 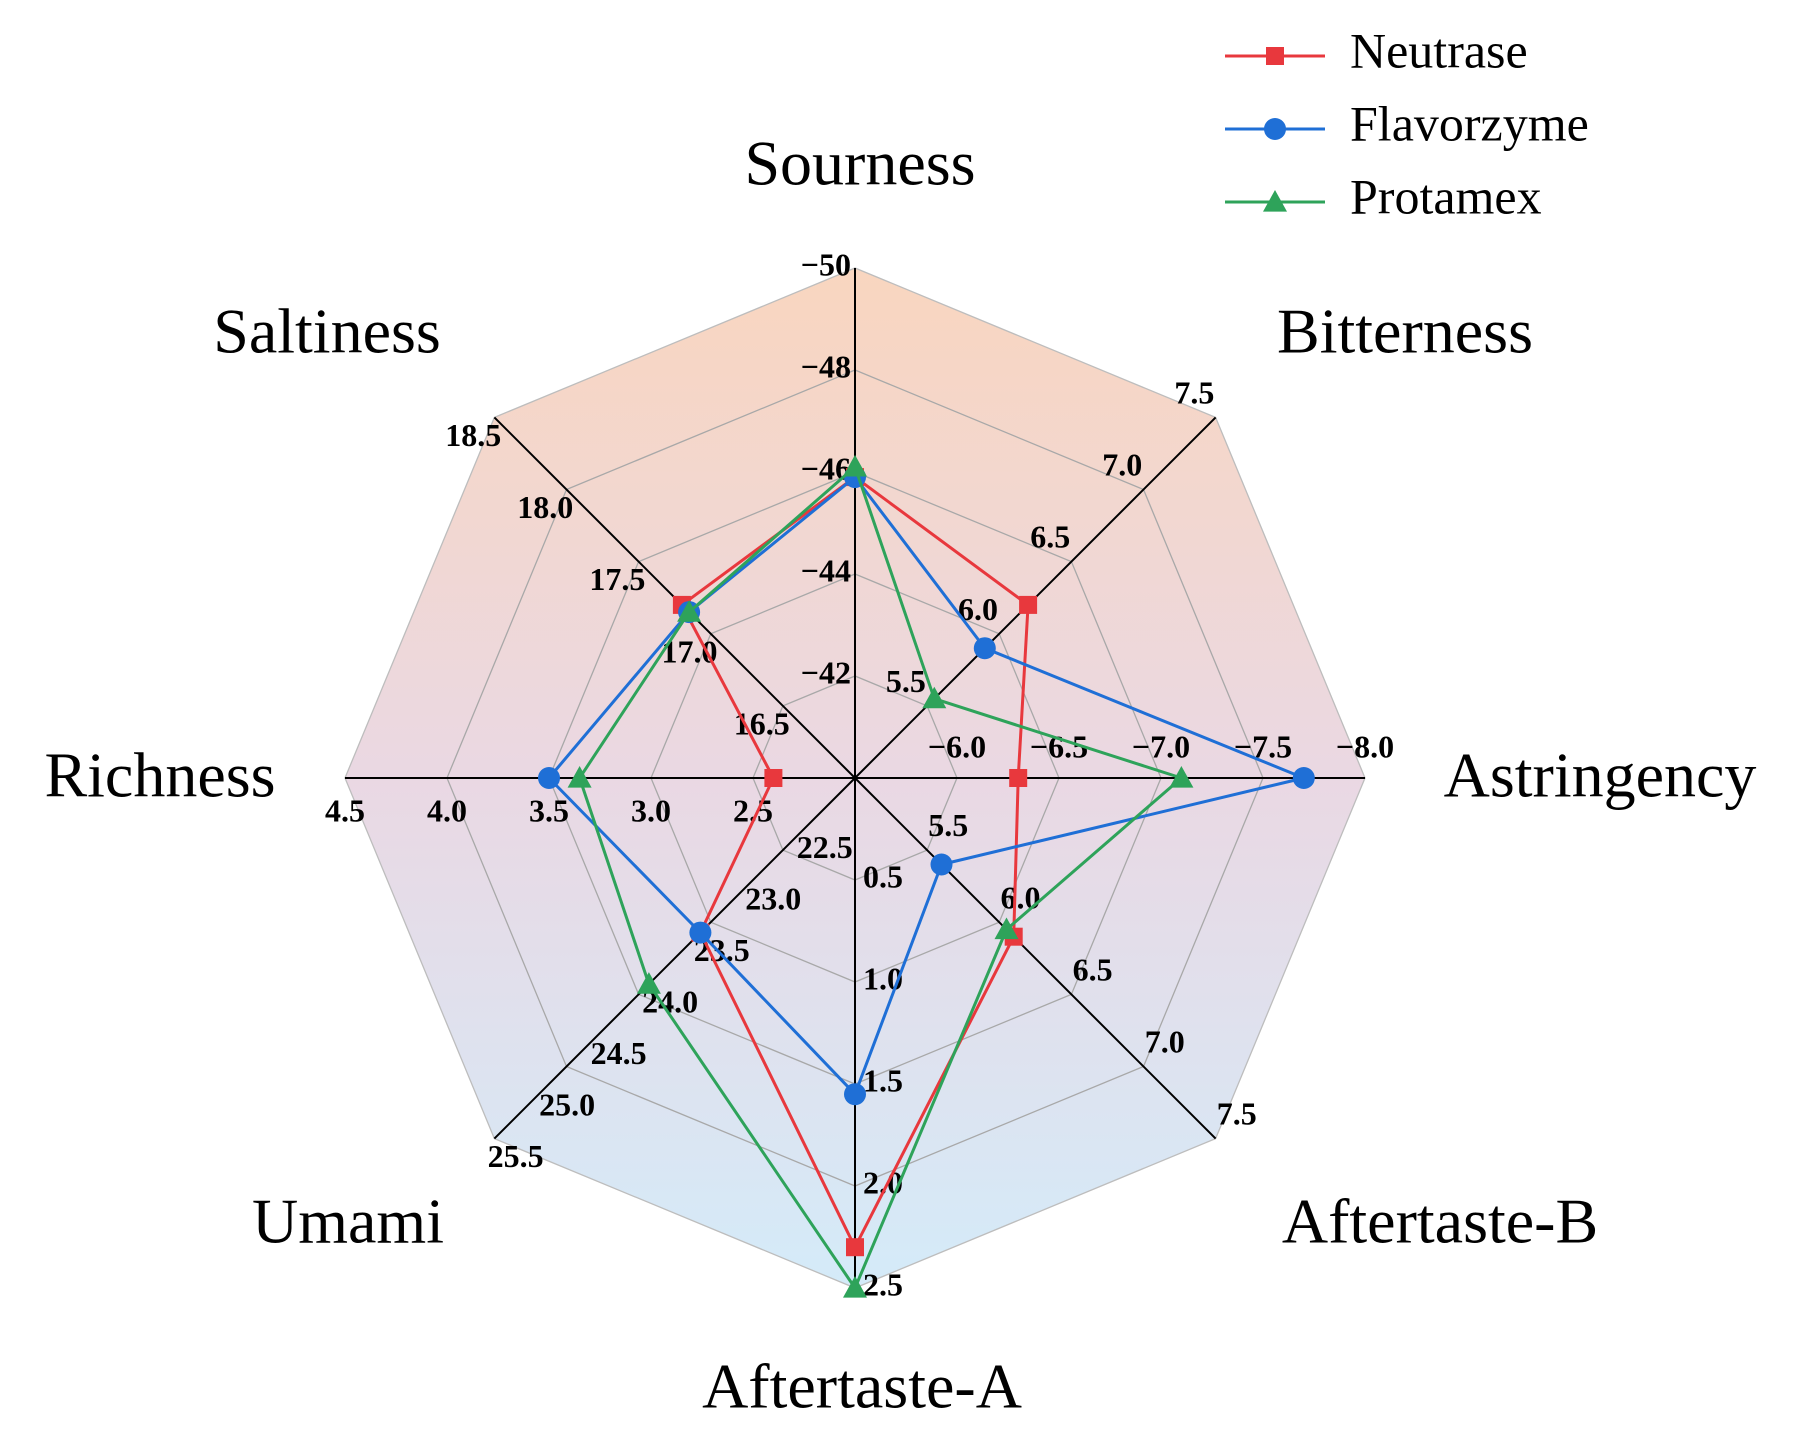 What do you see at coordinates (826, 672) in the screenshot?
I see `tick-label-sourness: −42` at bounding box center [826, 672].